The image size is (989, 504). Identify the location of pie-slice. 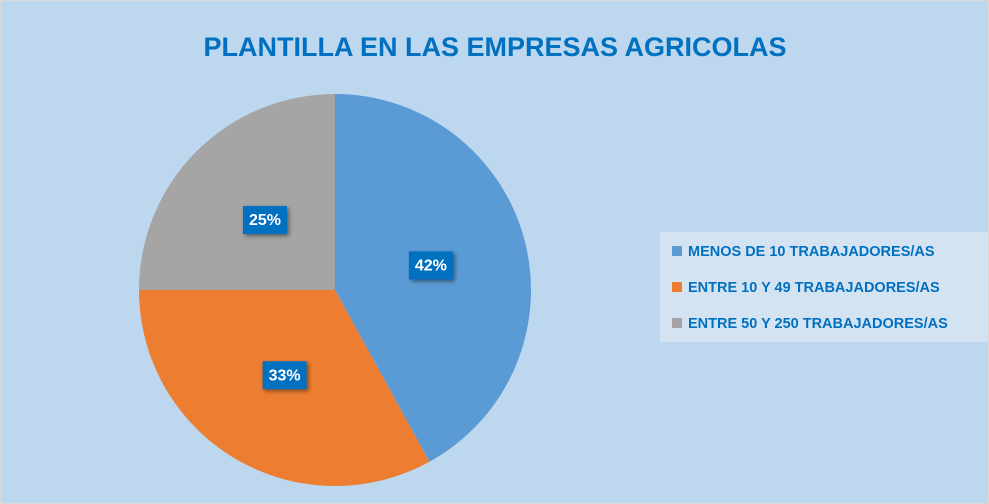
(237, 192).